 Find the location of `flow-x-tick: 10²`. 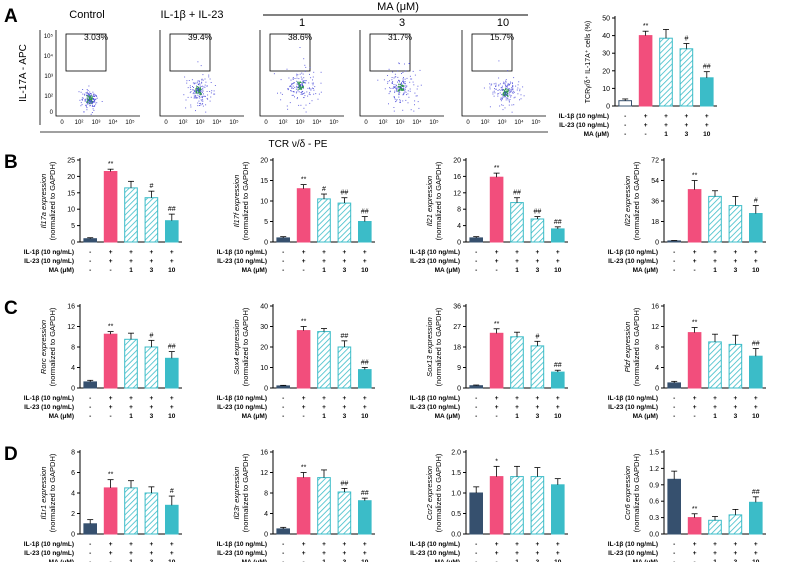

flow-x-tick: 10² is located at coordinates (283, 123).